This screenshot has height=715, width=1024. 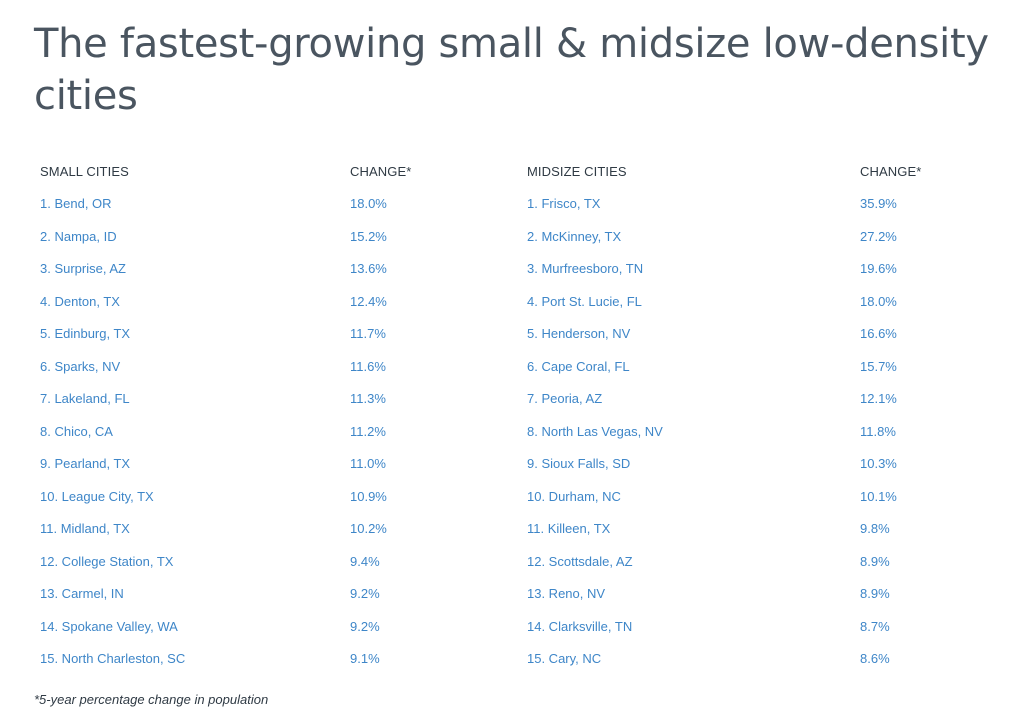 What do you see at coordinates (107, 561) in the screenshot?
I see `small-city-link: 12. College Station, TX` at bounding box center [107, 561].